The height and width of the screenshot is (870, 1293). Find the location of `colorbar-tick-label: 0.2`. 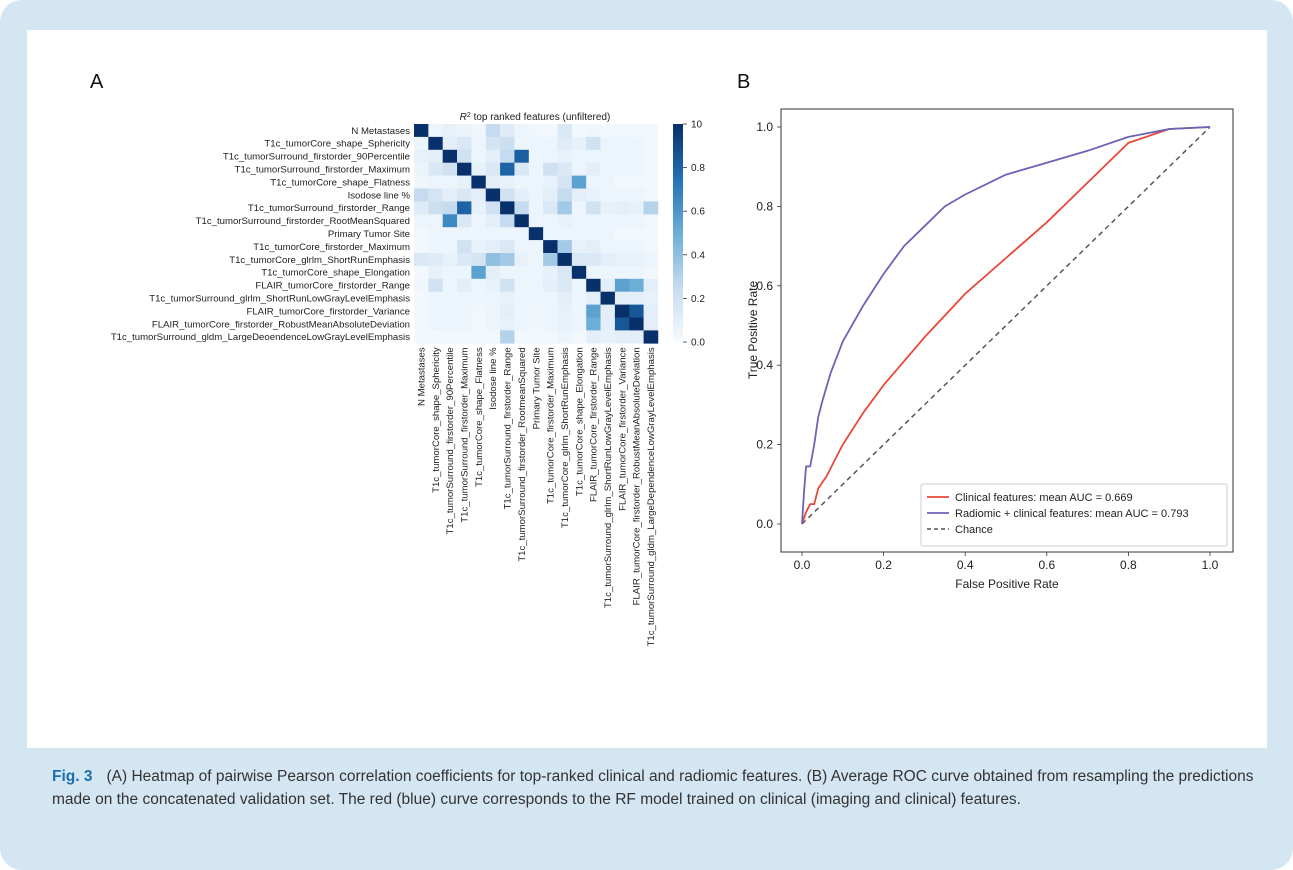

colorbar-tick-label: 0.2 is located at coordinates (698, 299).